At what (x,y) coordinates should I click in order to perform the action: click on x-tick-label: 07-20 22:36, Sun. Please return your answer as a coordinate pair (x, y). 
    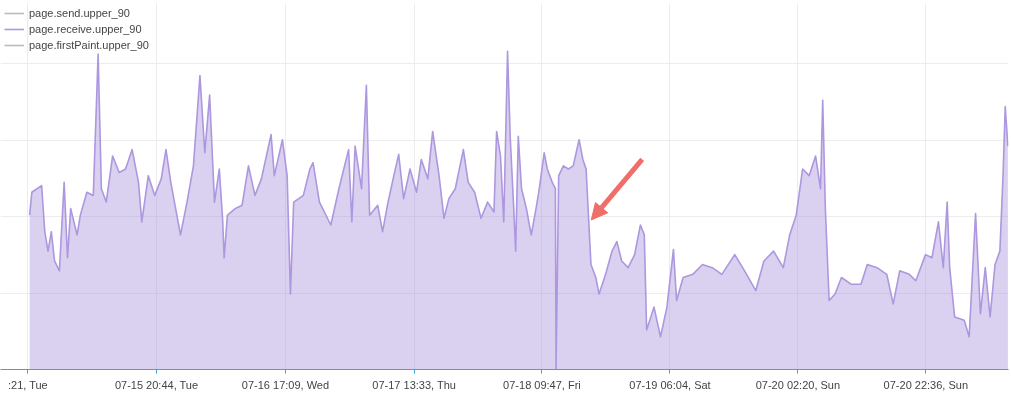
    Looking at the image, I should click on (926, 384).